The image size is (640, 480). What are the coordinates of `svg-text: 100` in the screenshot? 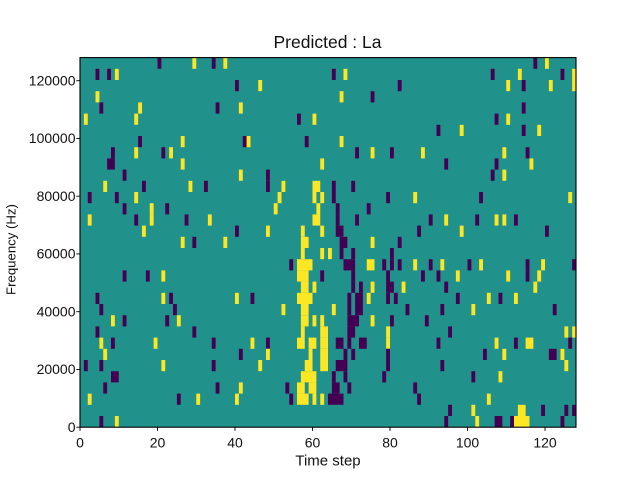 It's located at (468, 443).